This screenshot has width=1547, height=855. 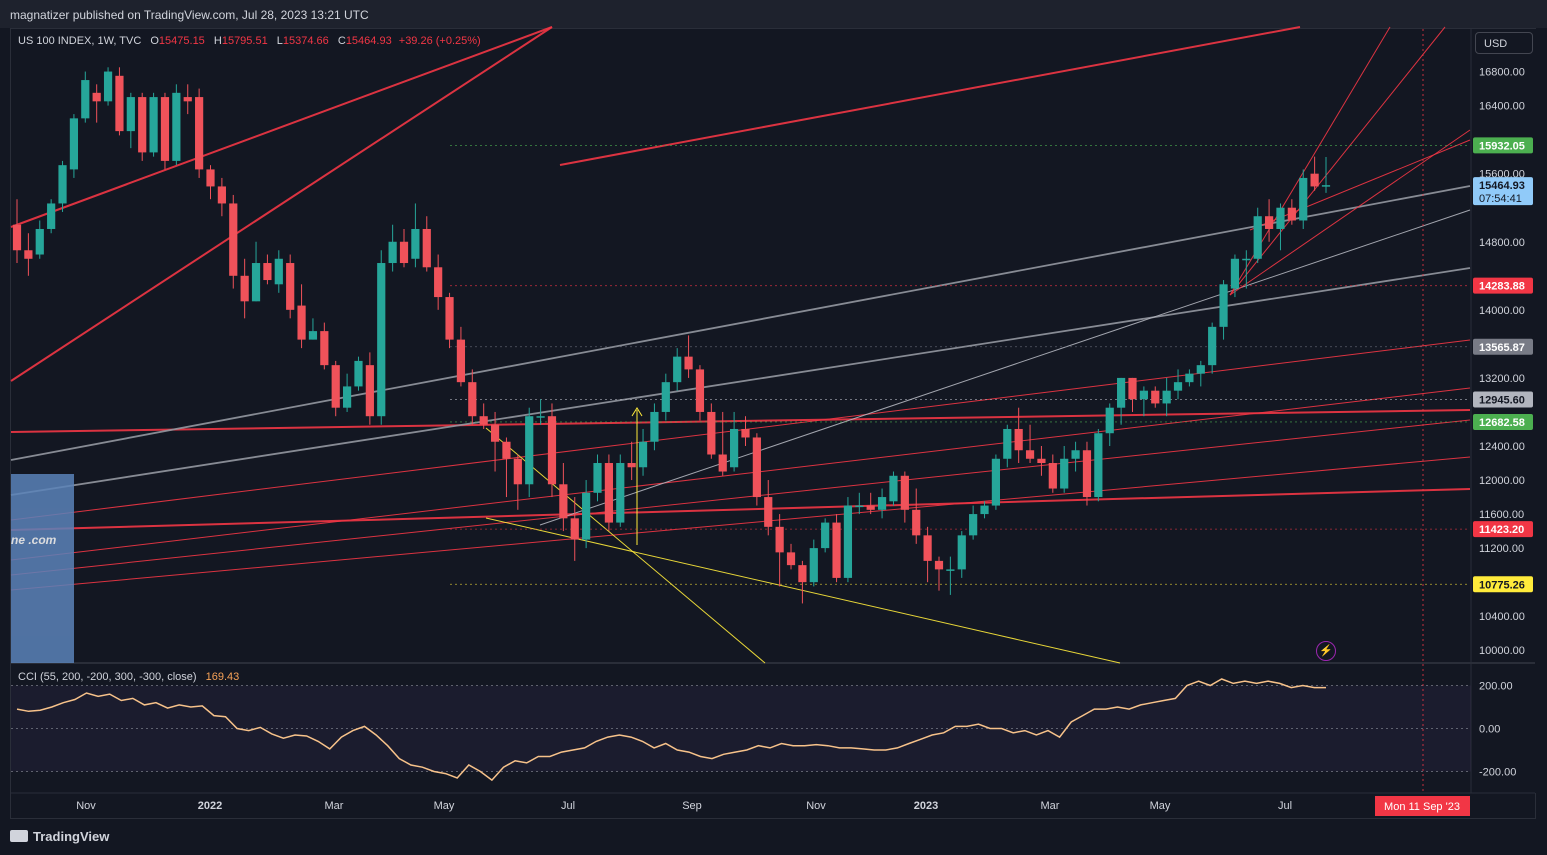 I want to click on cci-title: CCI (55, 200, -200, 300, -300, close), so click(x=107, y=677).